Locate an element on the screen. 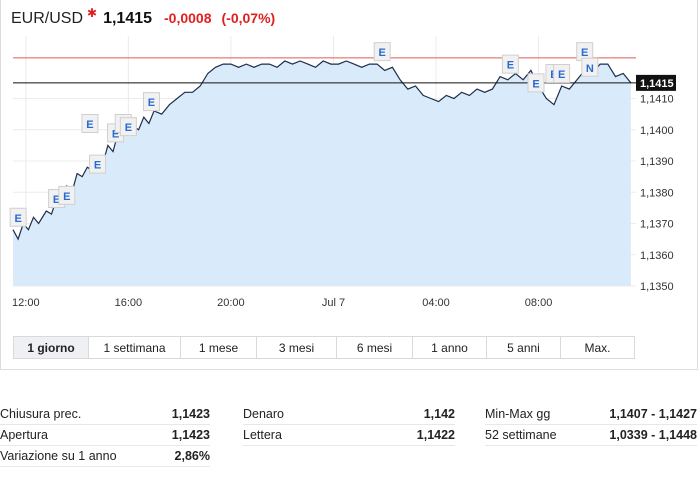 This screenshot has height=495, width=700. tab-range: 1 giorno is located at coordinates (51, 347).